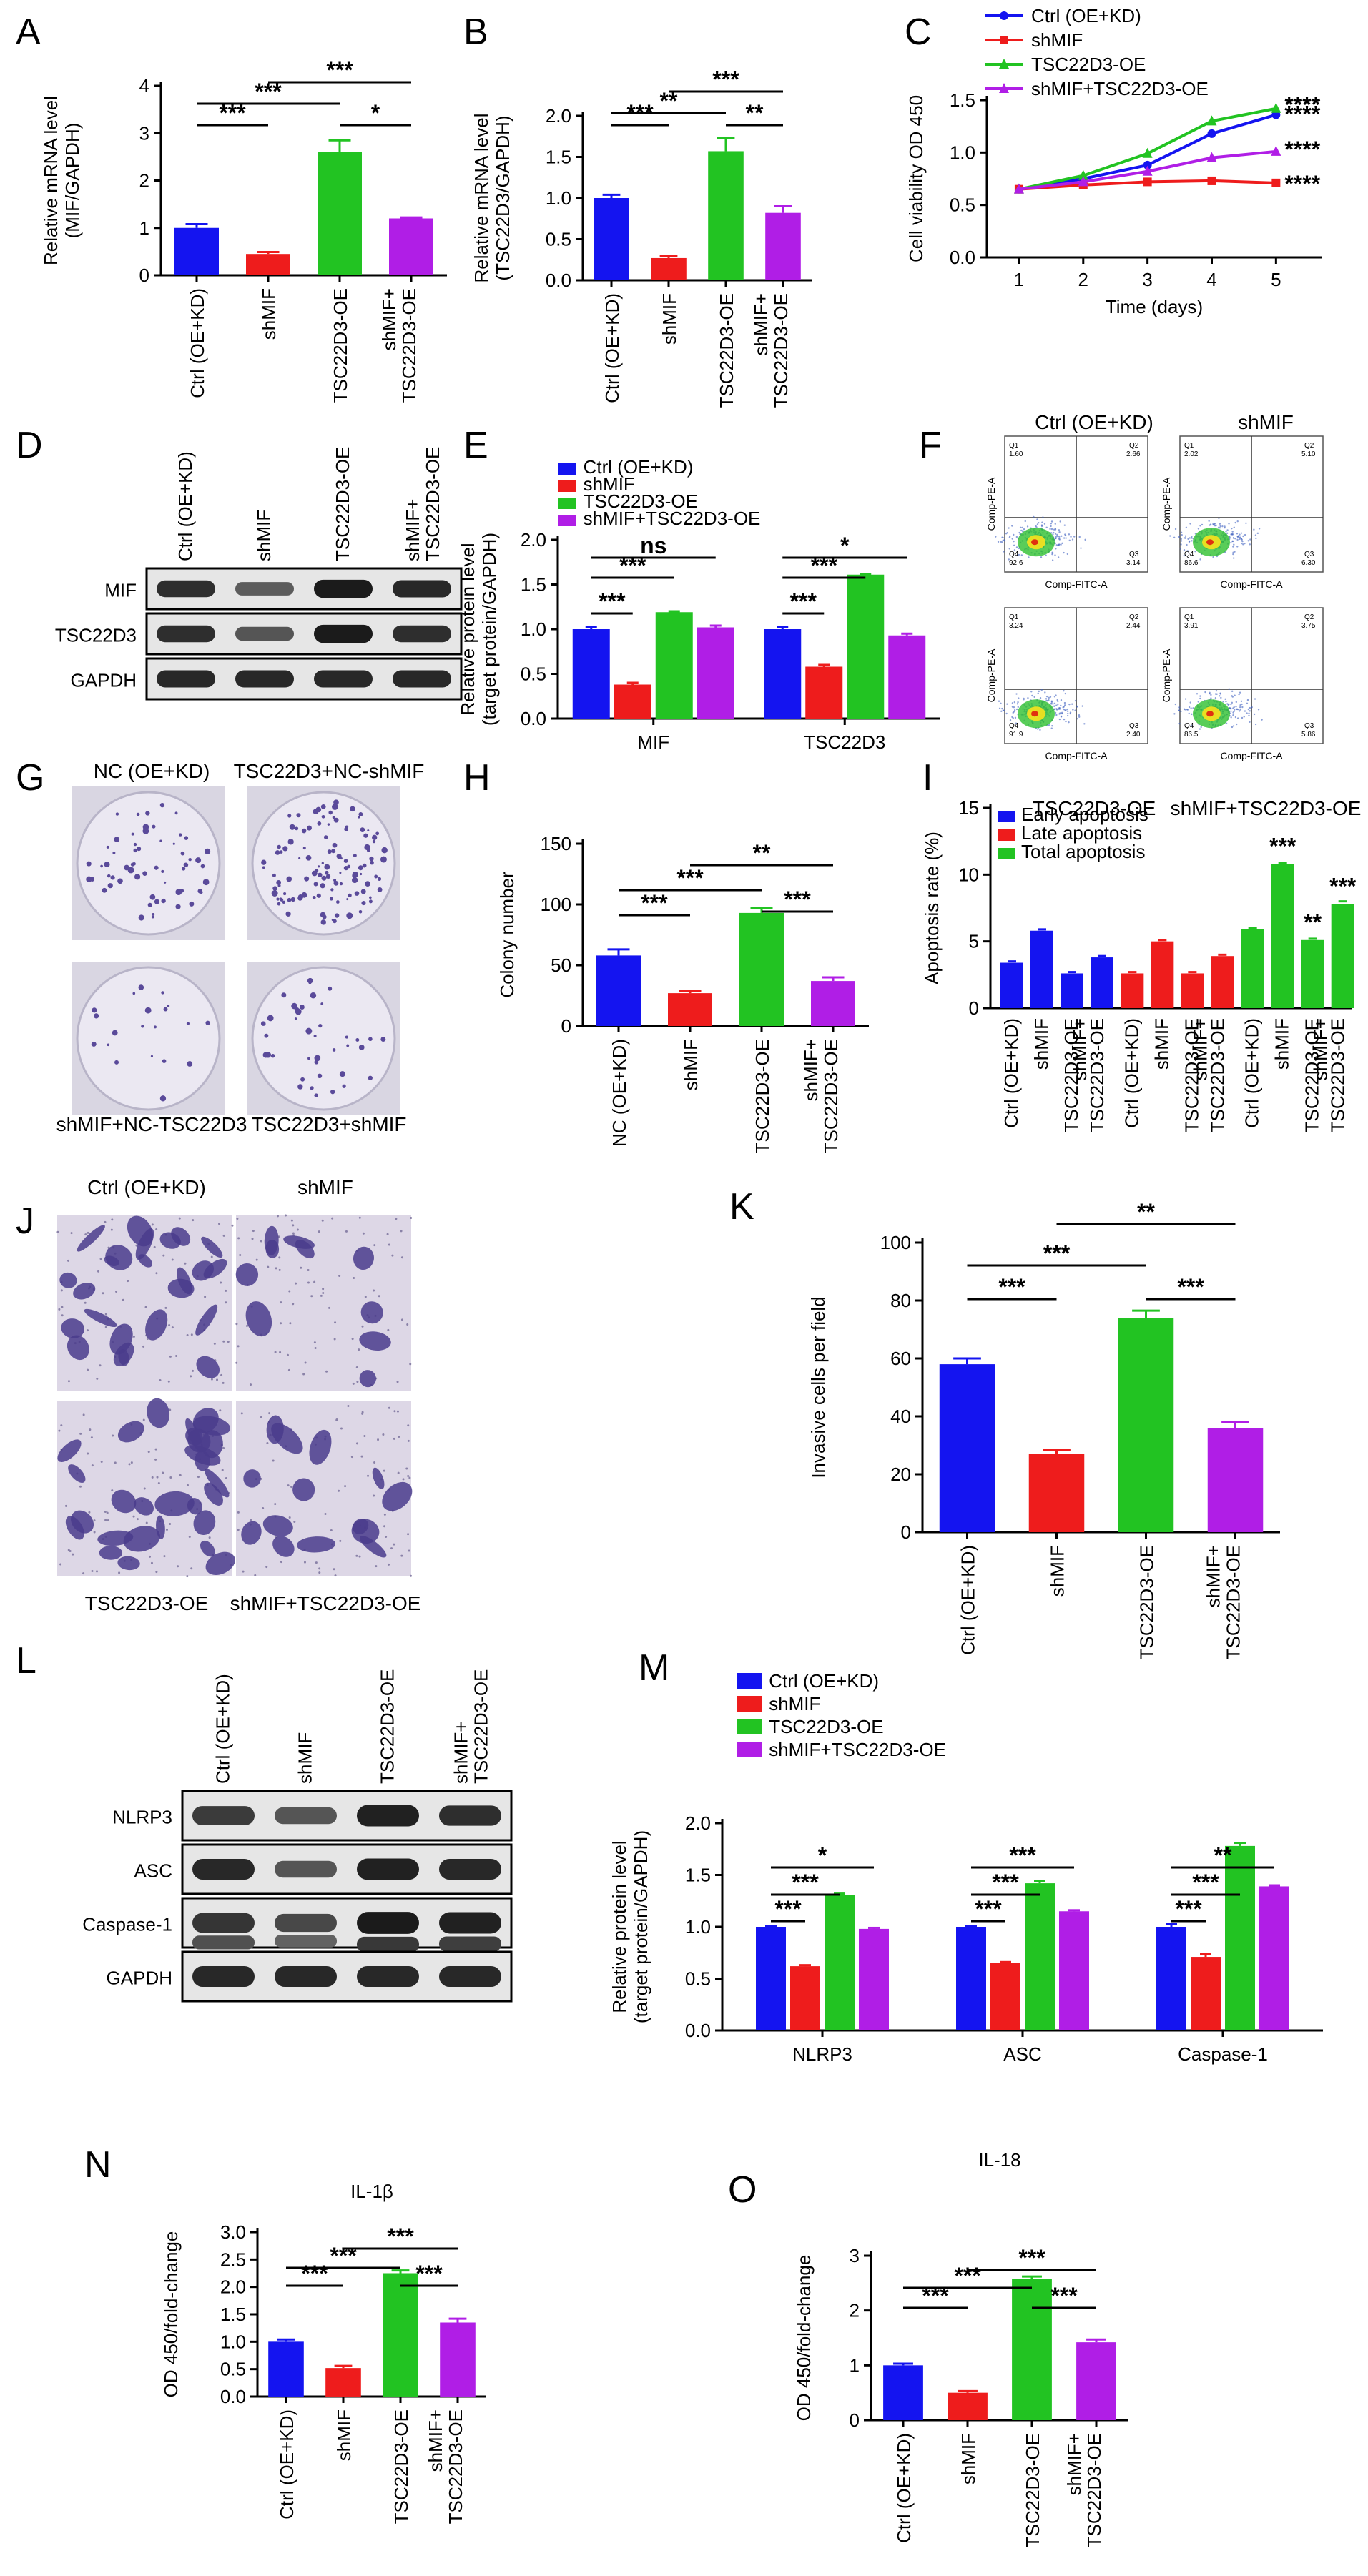  What do you see at coordinates (233, 2341) in the screenshot?
I see `y-tick-label: 1.0` at bounding box center [233, 2341].